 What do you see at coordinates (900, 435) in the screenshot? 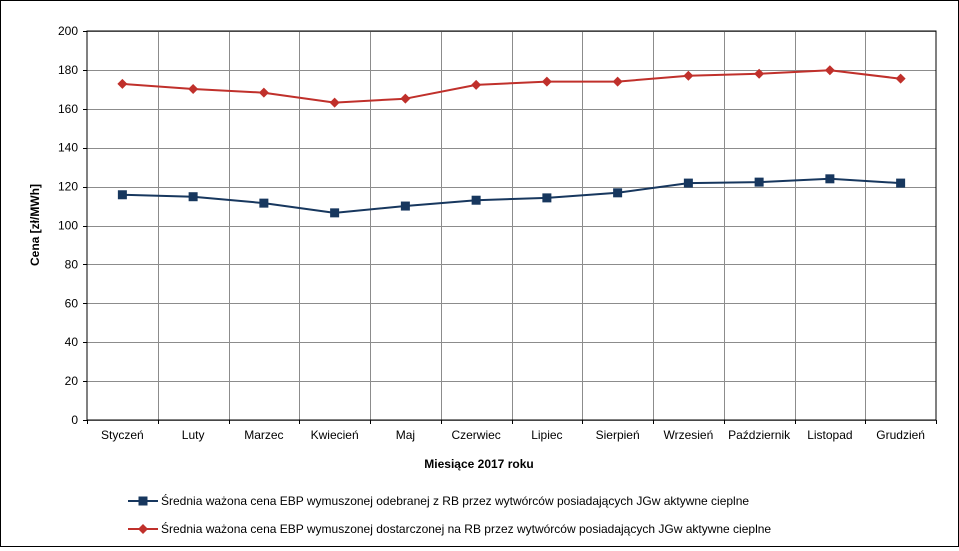
I see `x-tick-label: Grudzień` at bounding box center [900, 435].